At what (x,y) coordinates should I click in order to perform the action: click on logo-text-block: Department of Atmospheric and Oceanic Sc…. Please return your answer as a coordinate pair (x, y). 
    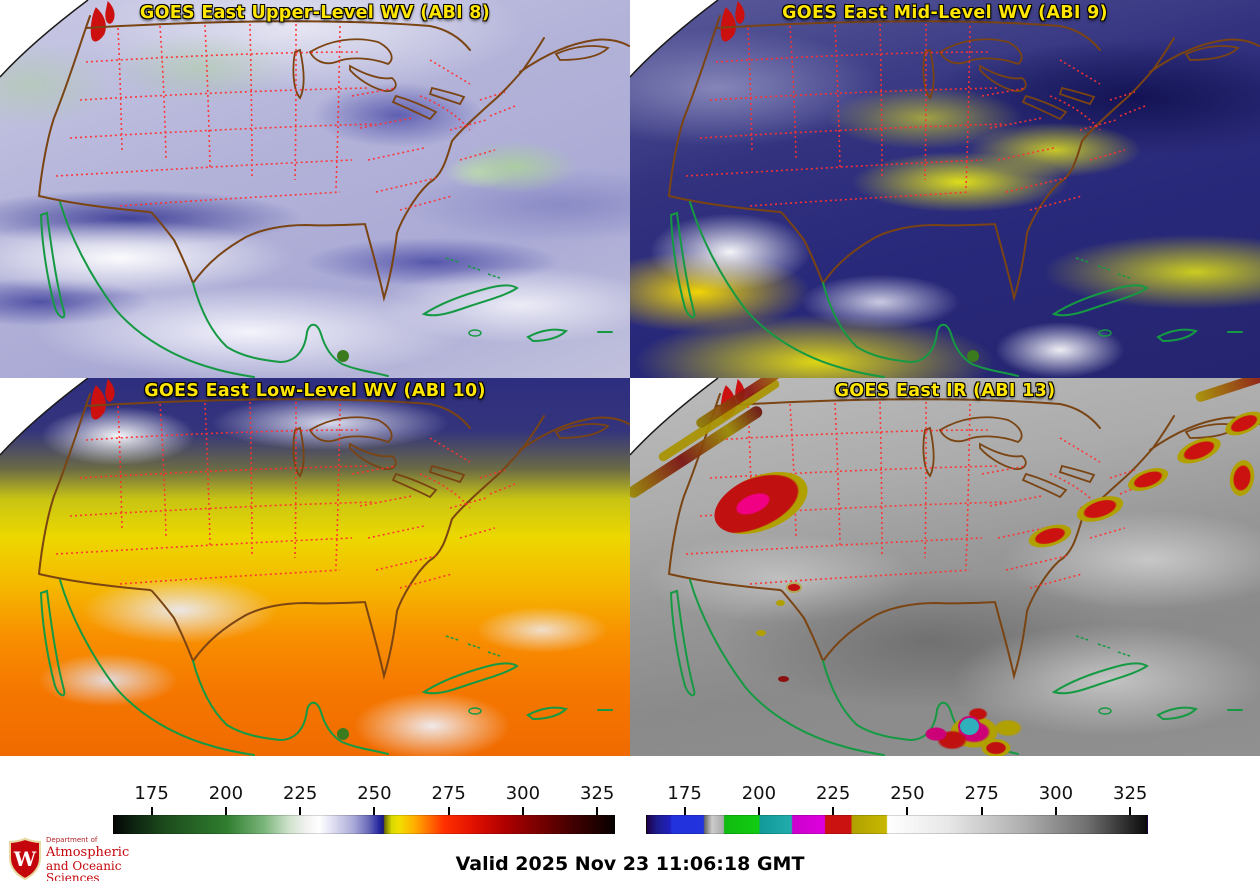
    Looking at the image, I should click on (105, 859).